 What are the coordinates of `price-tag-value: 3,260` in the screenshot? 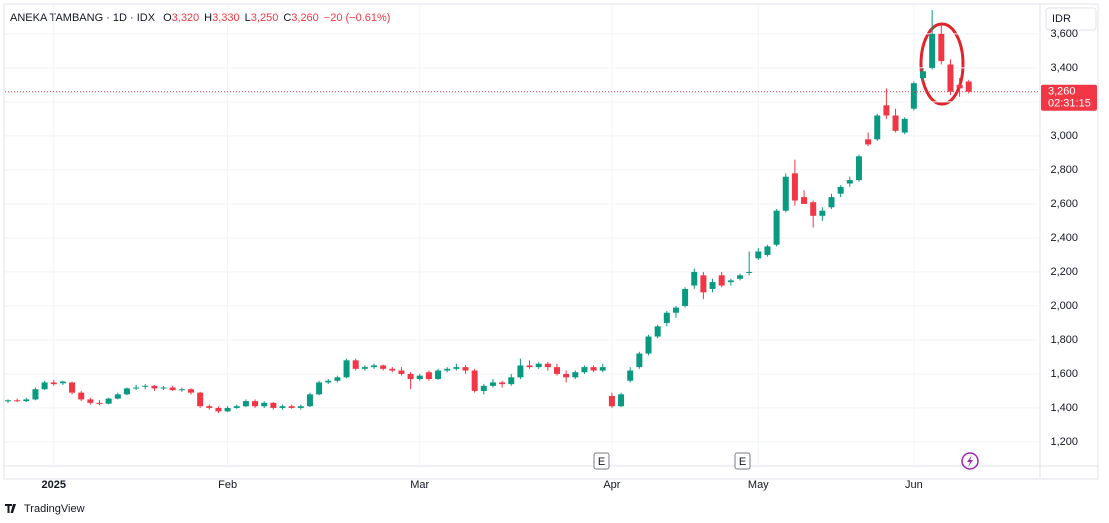 It's located at (1062, 92).